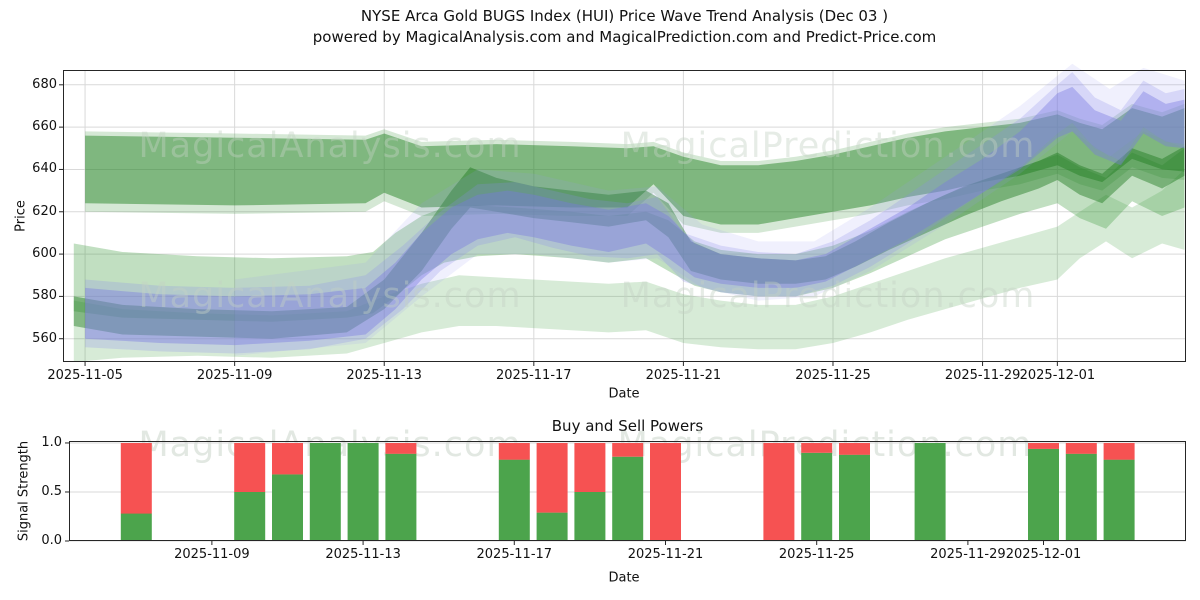  Describe the element at coordinates (212, 554) in the screenshot. I see `power-x-tick-label: 2025-11-09` at that location.